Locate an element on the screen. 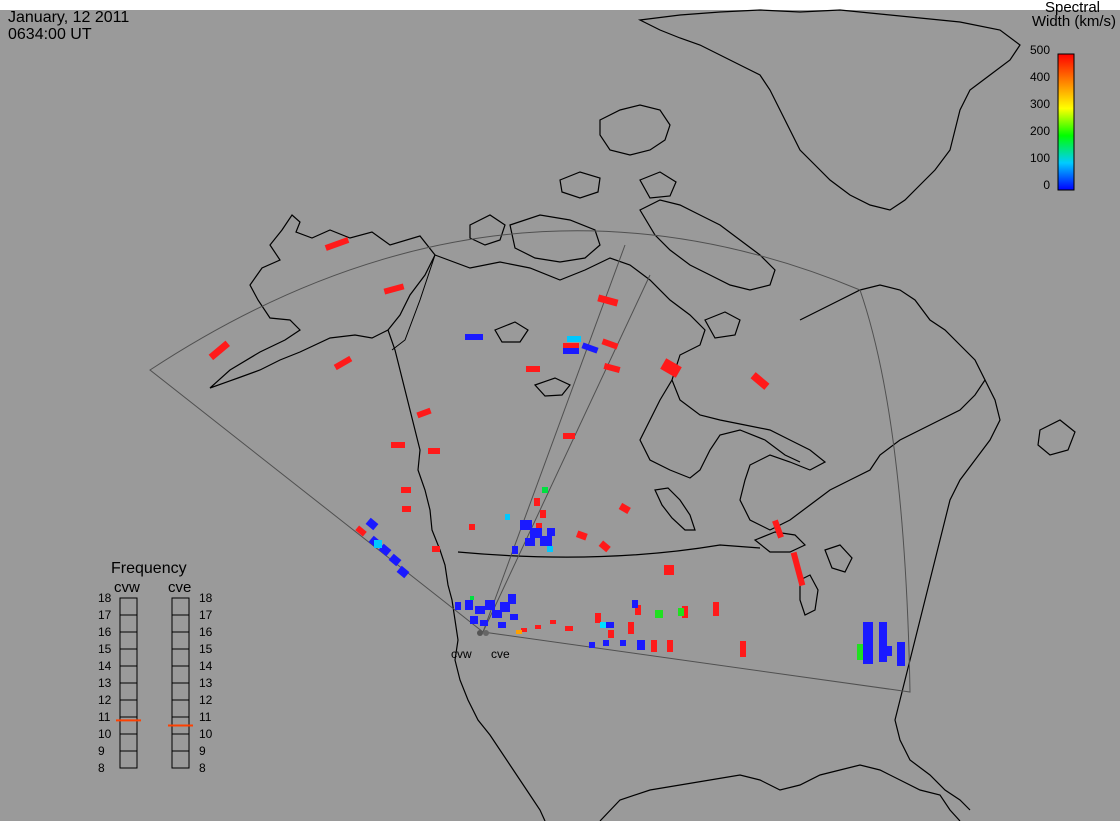  freq-scale-right-label: 13 is located at coordinates (206, 683).